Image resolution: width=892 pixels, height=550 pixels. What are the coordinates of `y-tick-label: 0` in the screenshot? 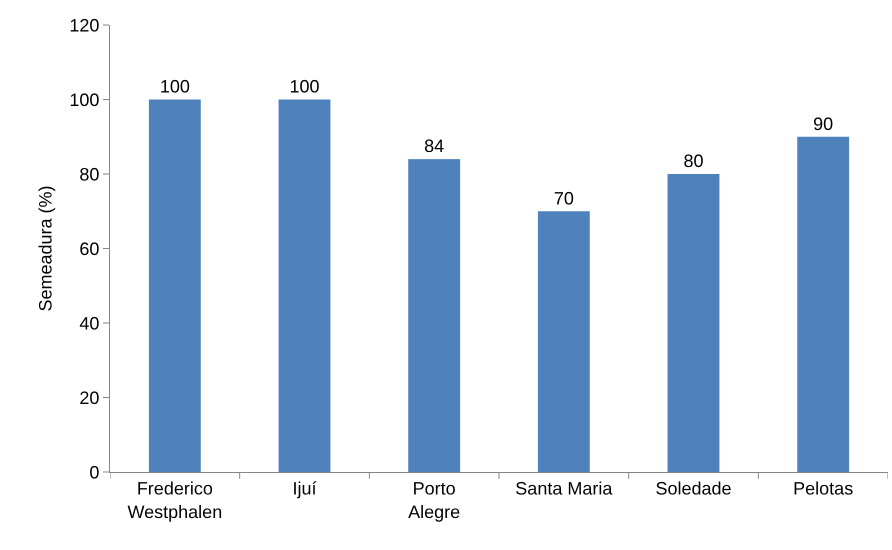 It's located at (94, 472).